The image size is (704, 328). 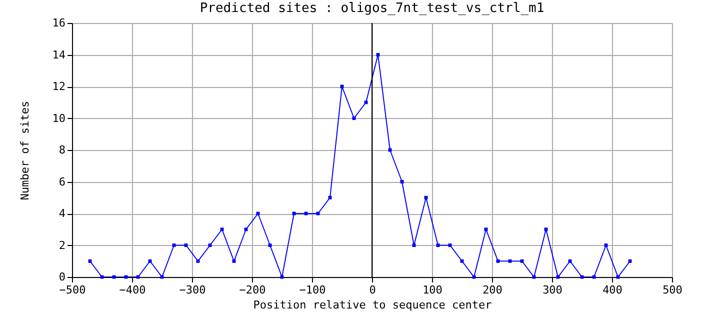 I want to click on x-tick-label: 500, so click(x=672, y=290).